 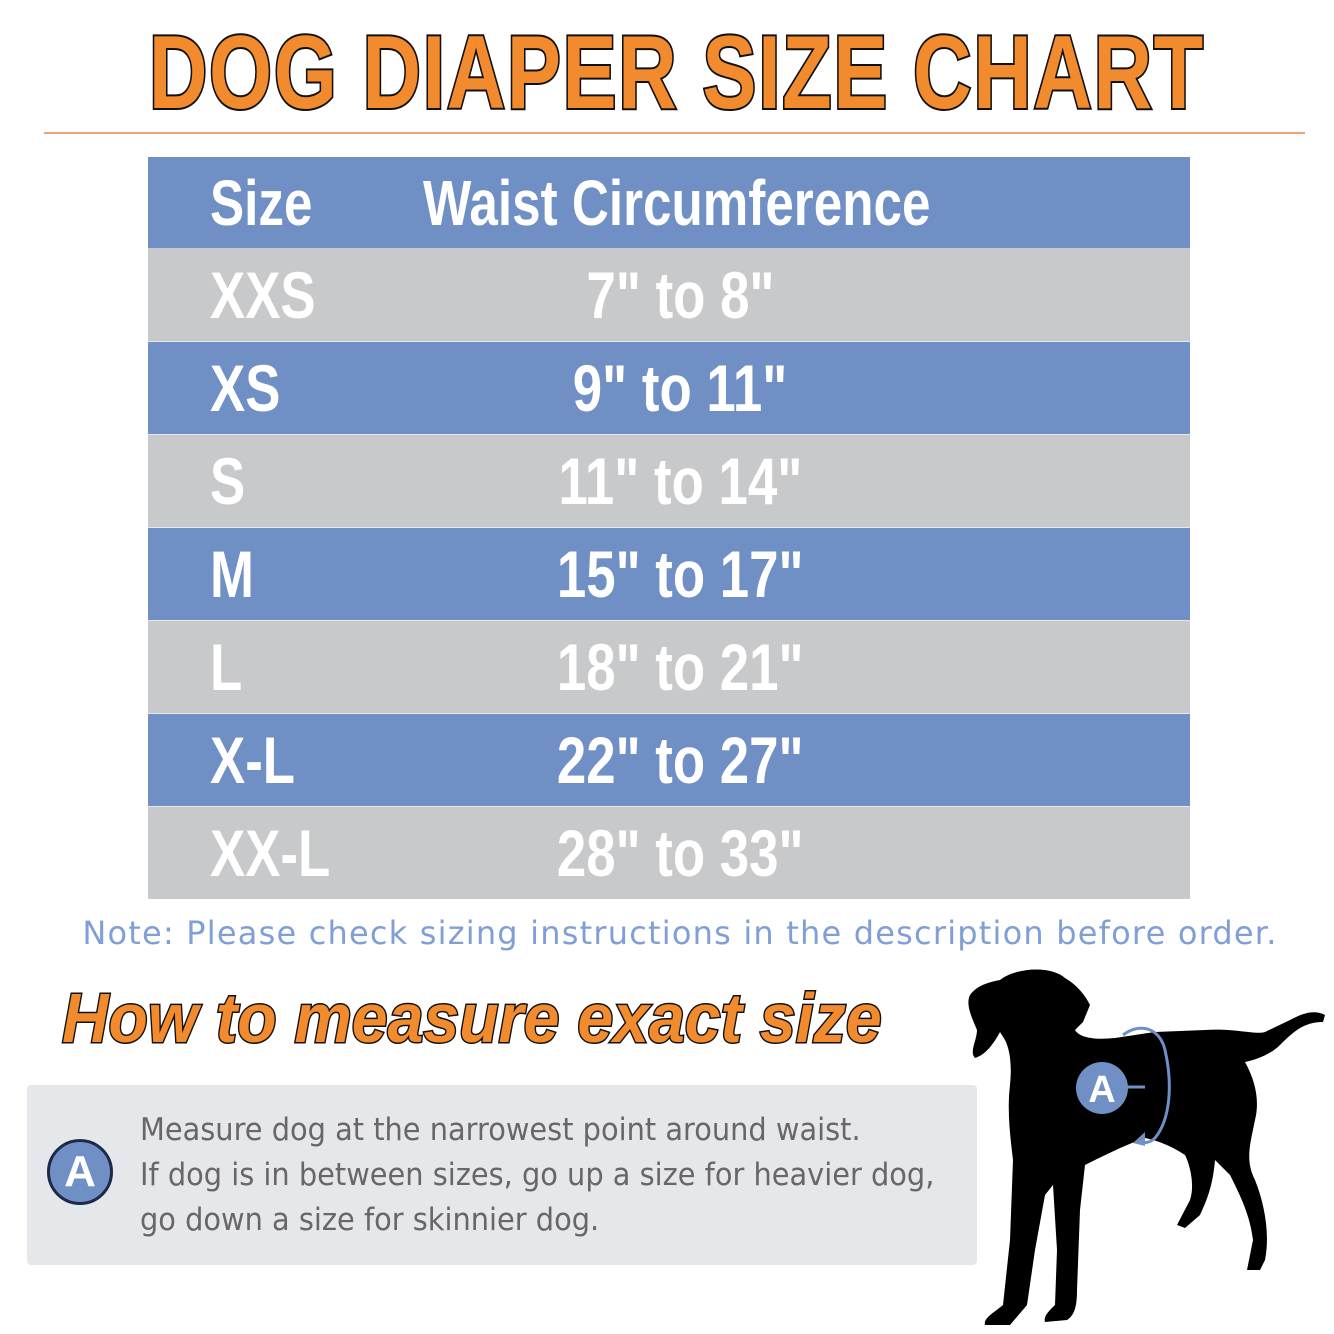 What do you see at coordinates (270, 853) in the screenshot?
I see `size-cell: XX-L` at bounding box center [270, 853].